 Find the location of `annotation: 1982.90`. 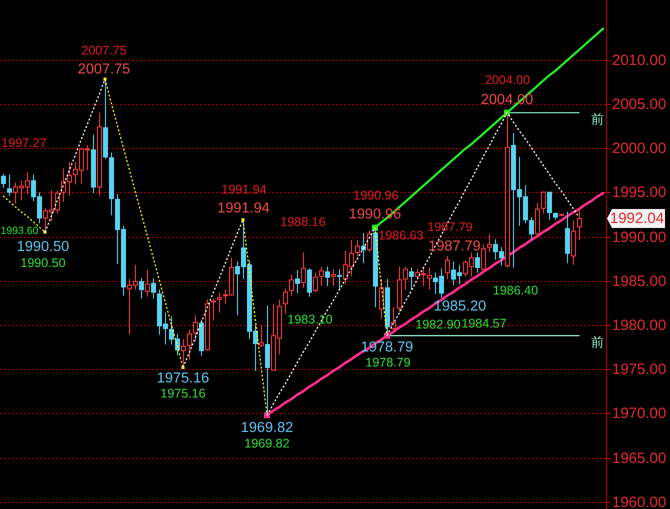

annotation: 1982.90 is located at coordinates (438, 325).